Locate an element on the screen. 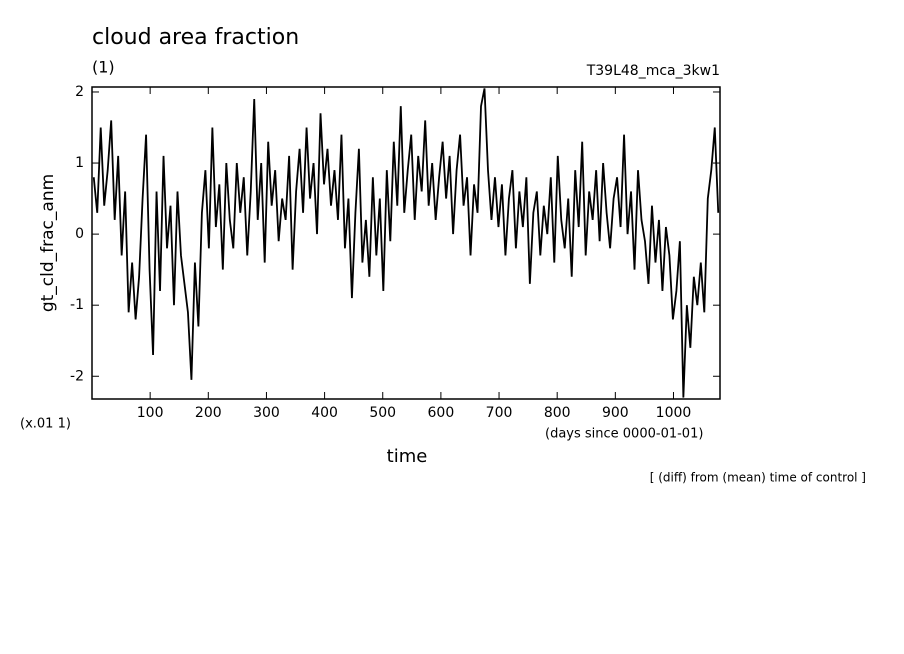  y-tick-label: -1 is located at coordinates (77, 305).